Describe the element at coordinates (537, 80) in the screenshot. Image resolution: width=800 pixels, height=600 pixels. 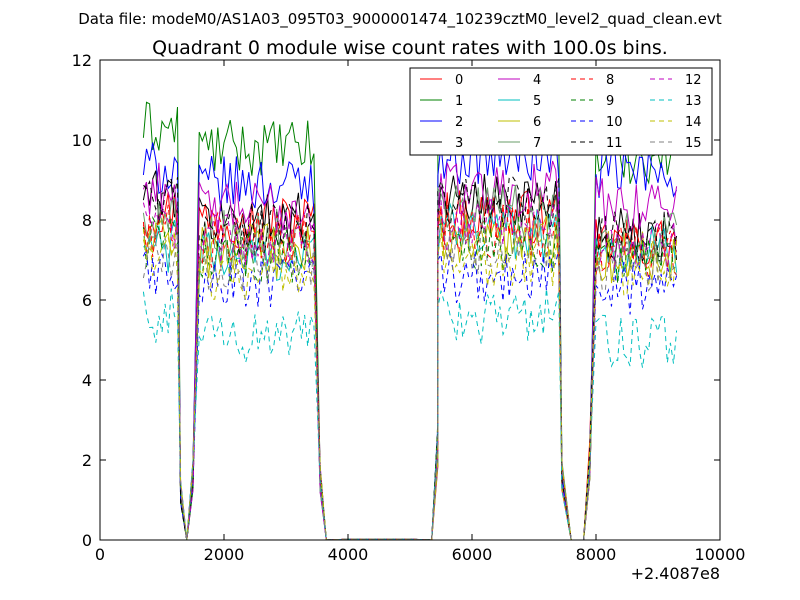
I see `legend-label-4: 4` at that location.